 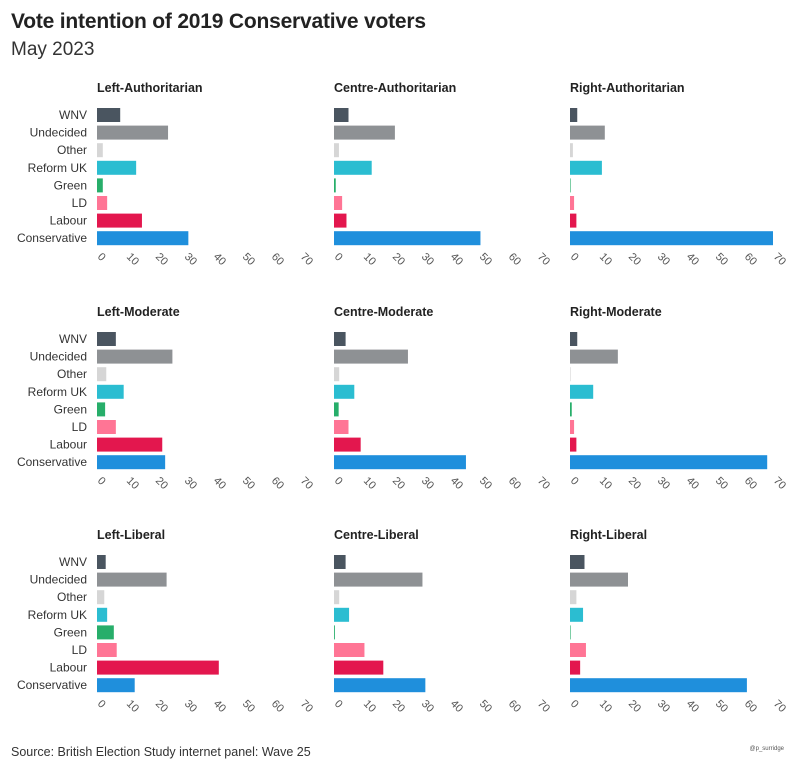 I want to click on panel-right-moderate: Right-Moderate 0 10 20 30 40 50 60 70, so click(x=678, y=398).